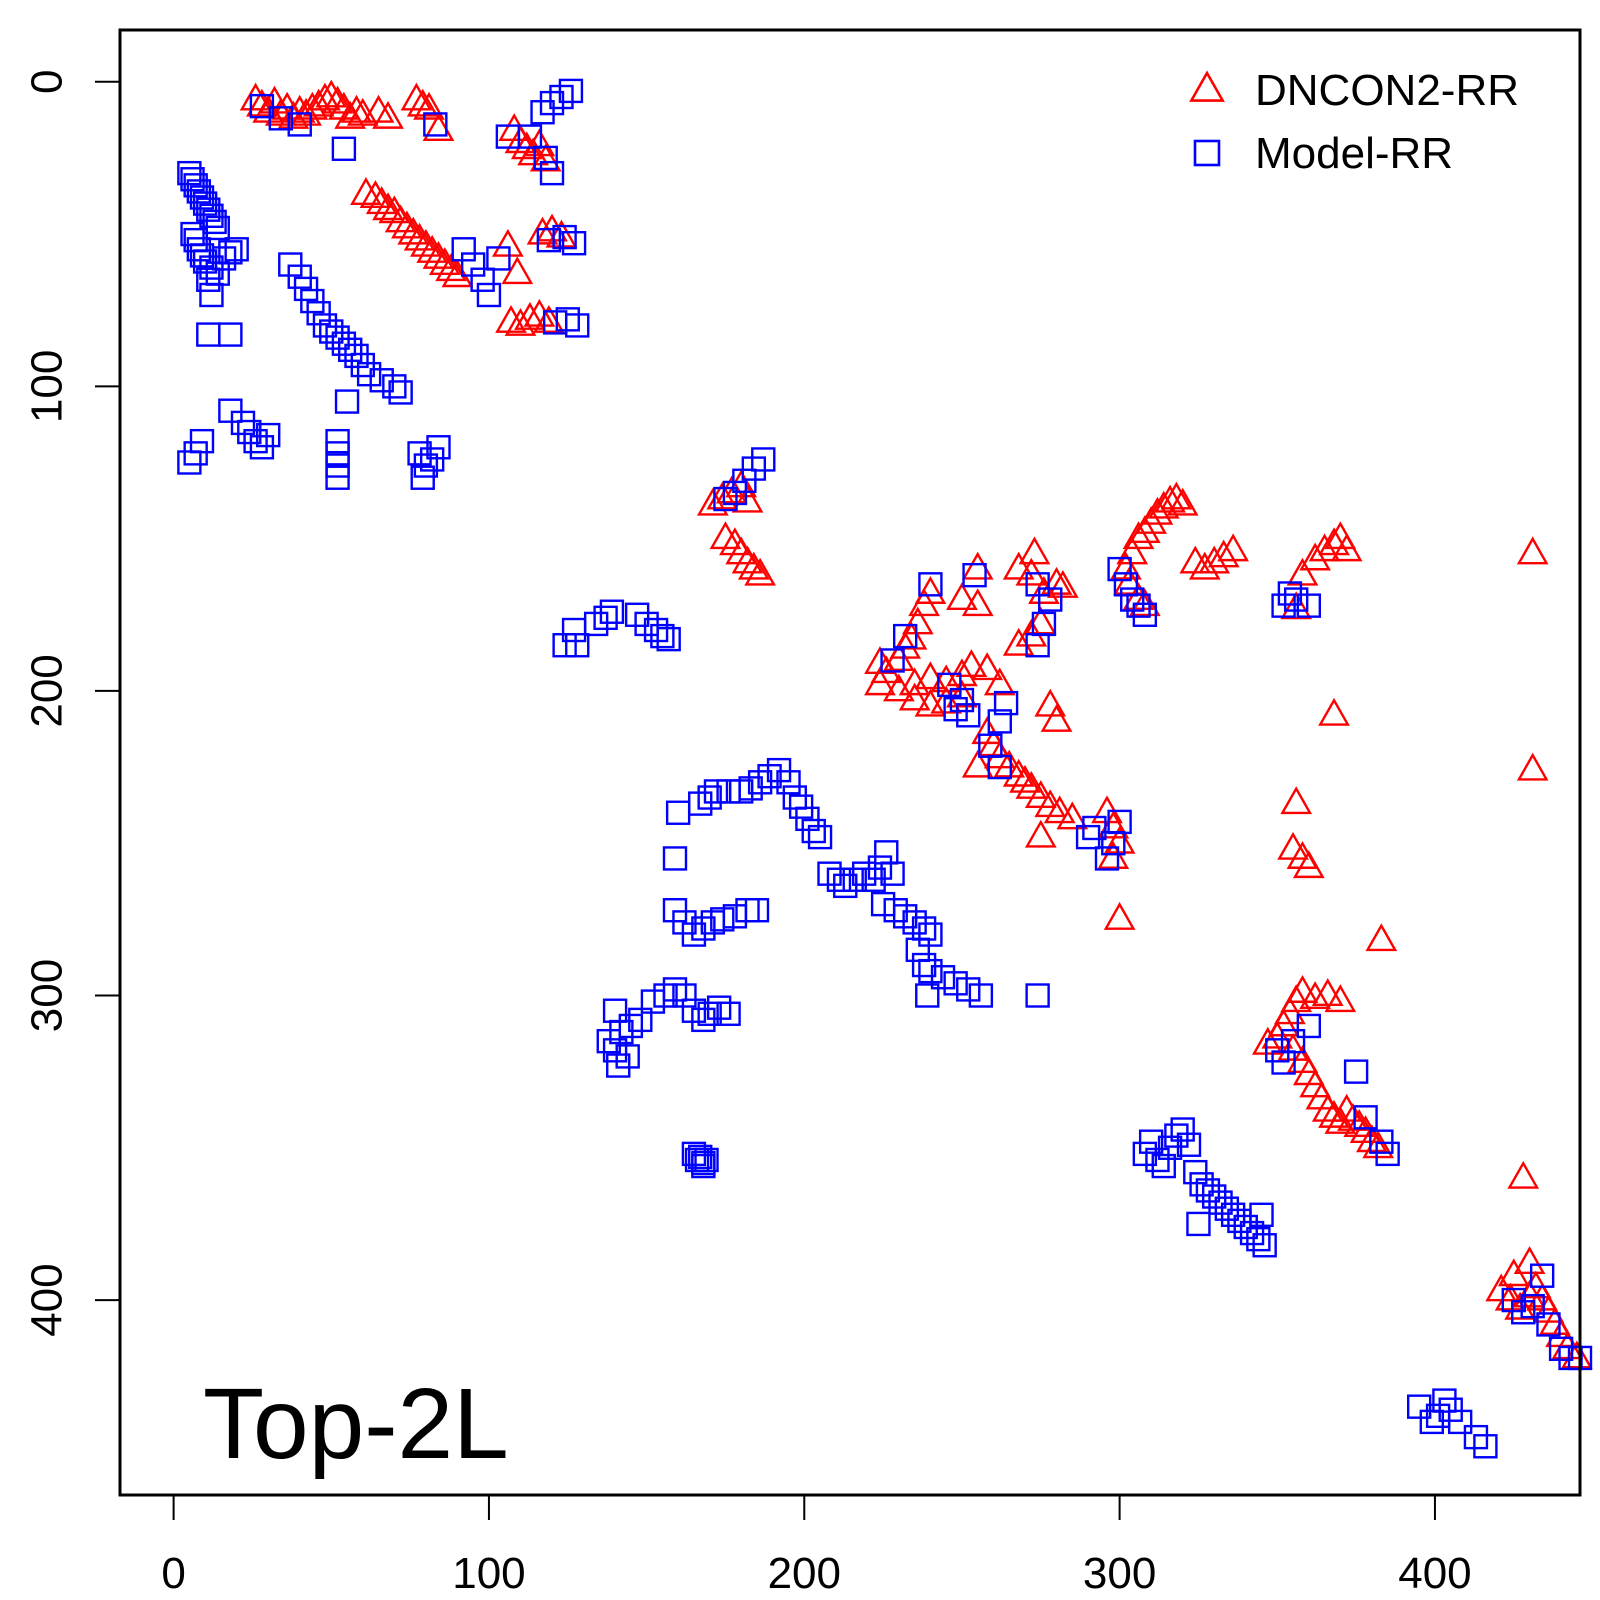 The height and width of the screenshot is (1600, 1600). I want to click on y-tick-label: 200, so click(47, 690).